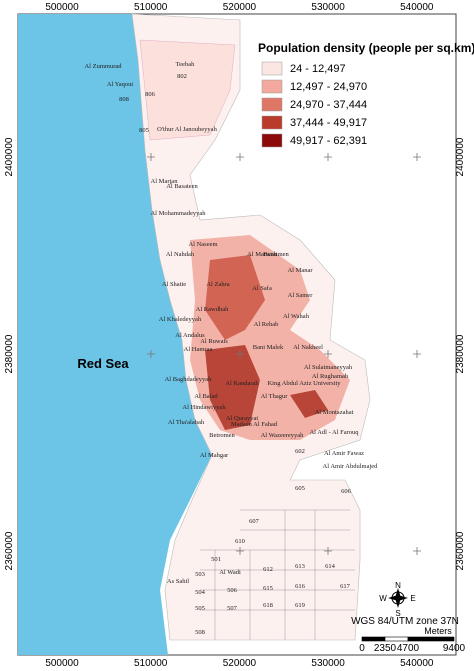 The height and width of the screenshot is (671, 474). I want to click on district-grid, so click(277, 574).